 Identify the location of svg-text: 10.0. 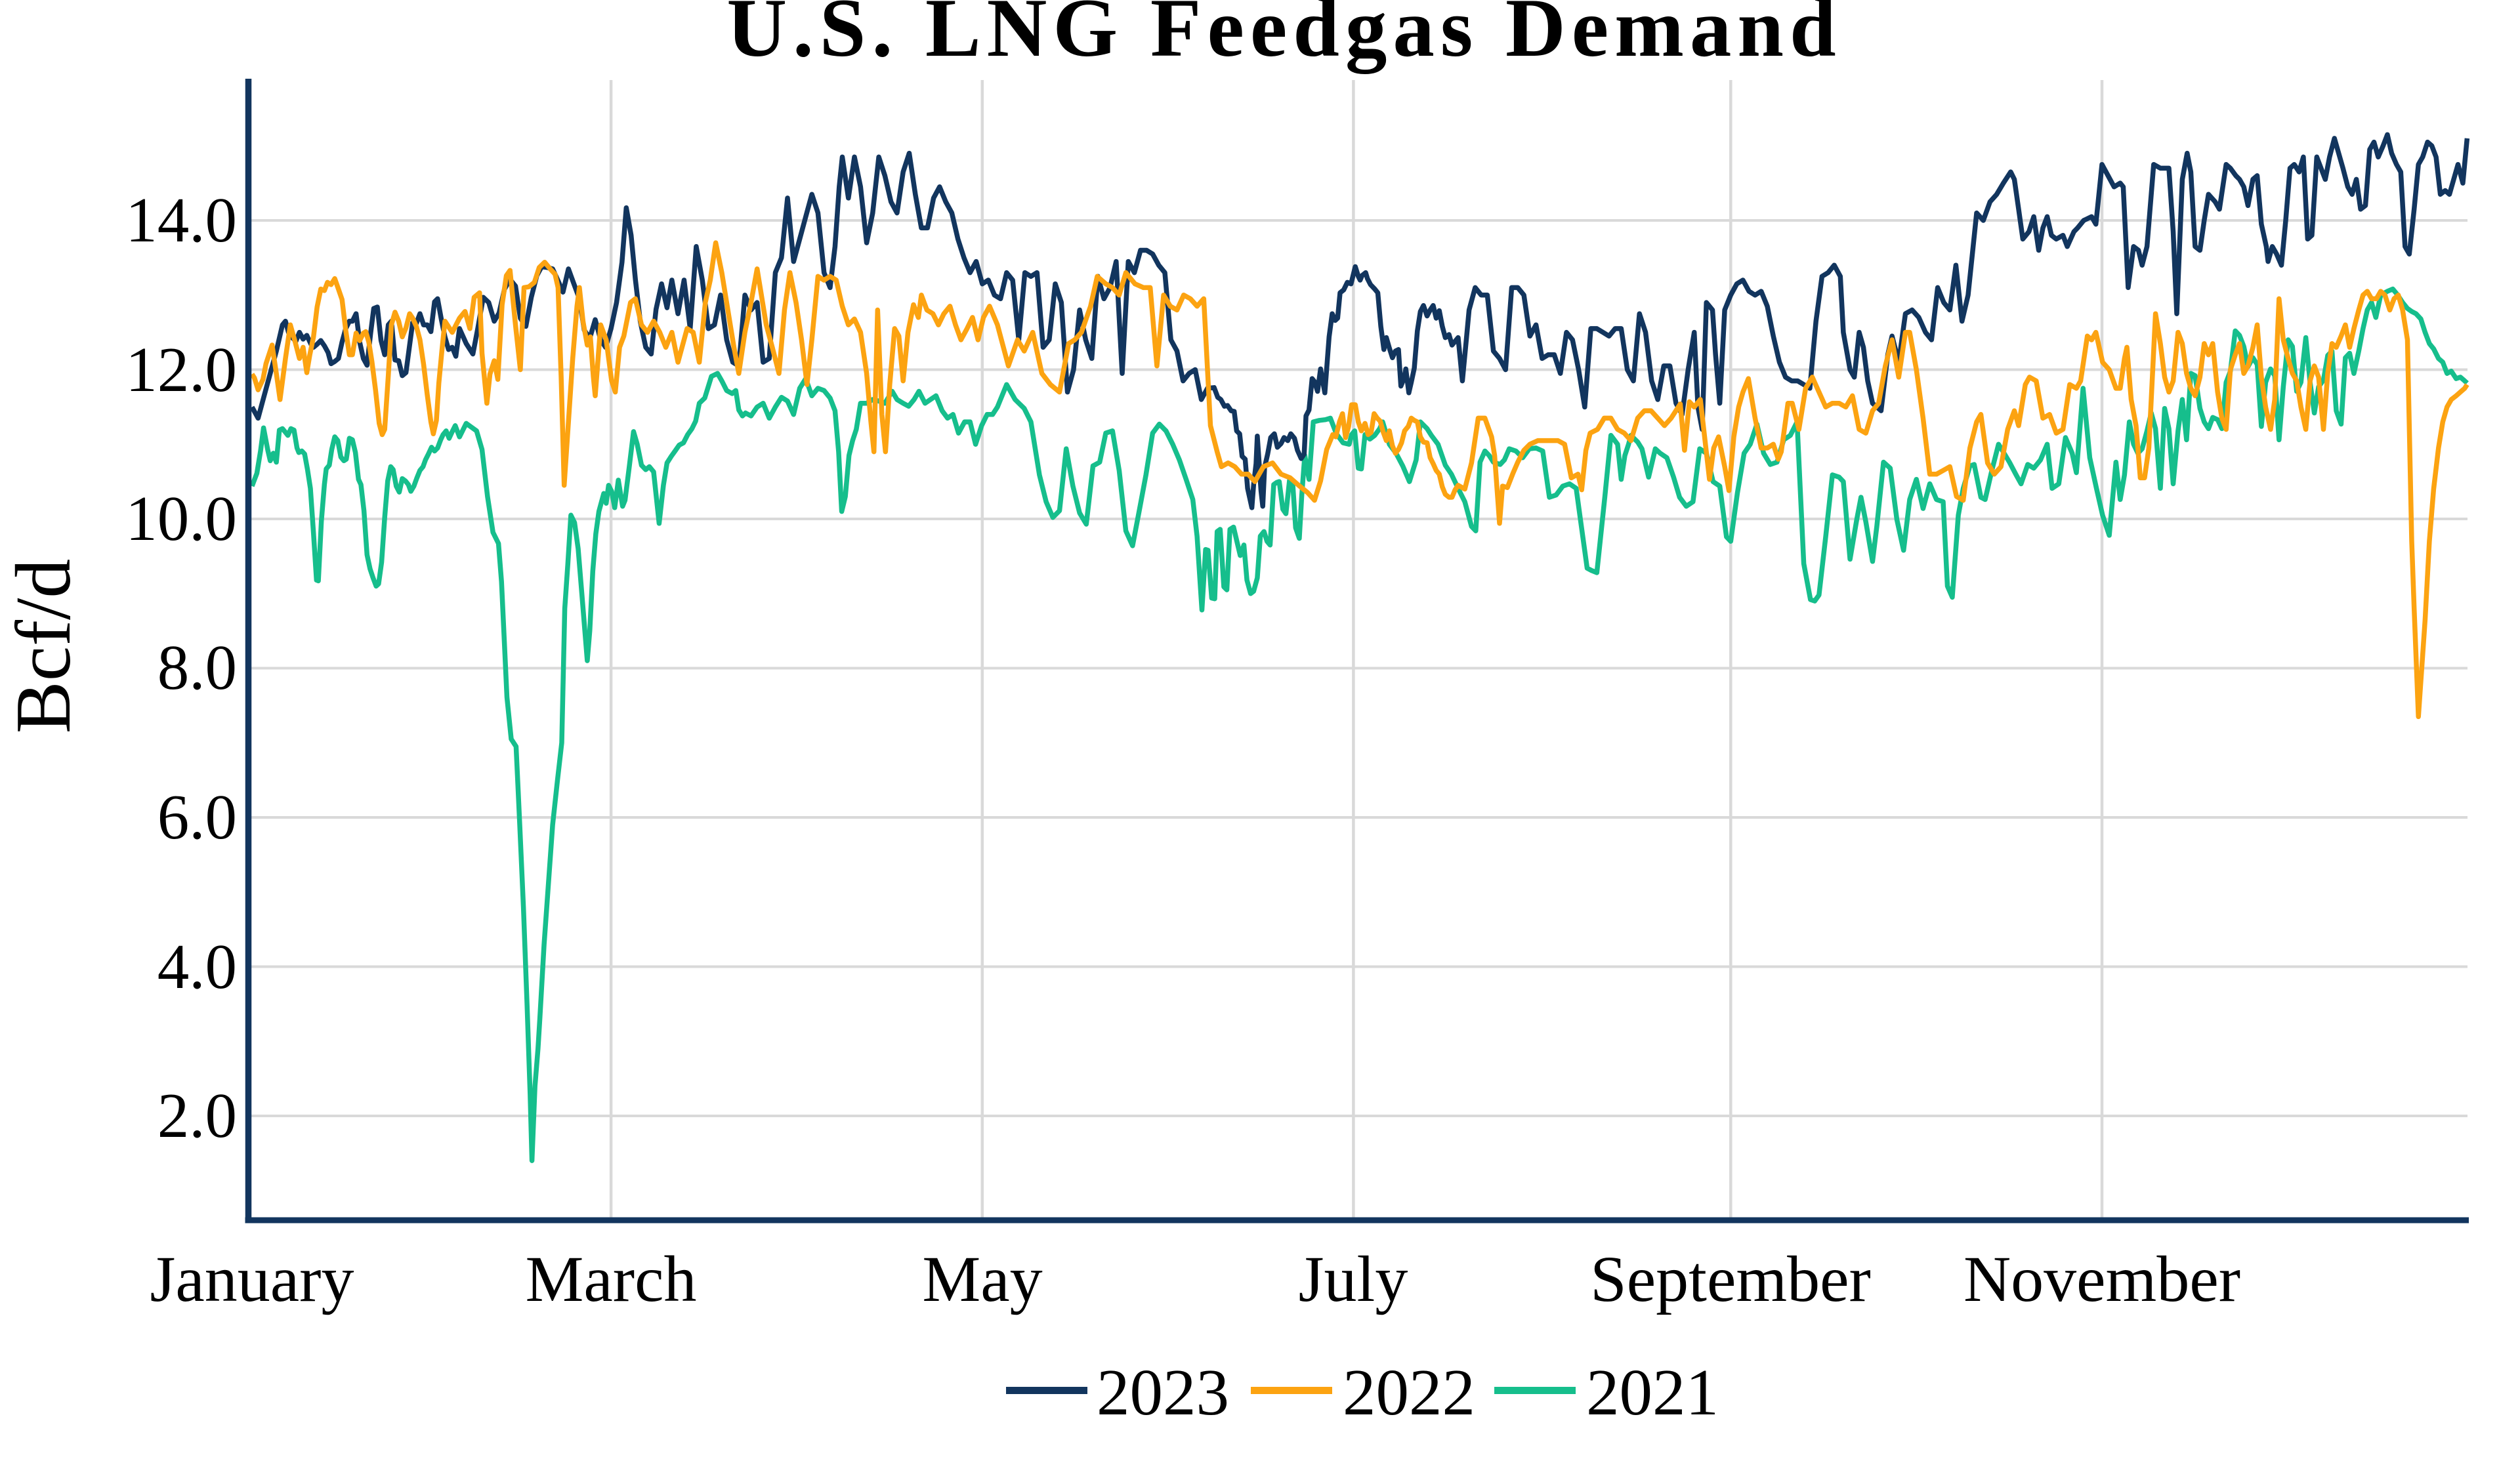
(181, 518).